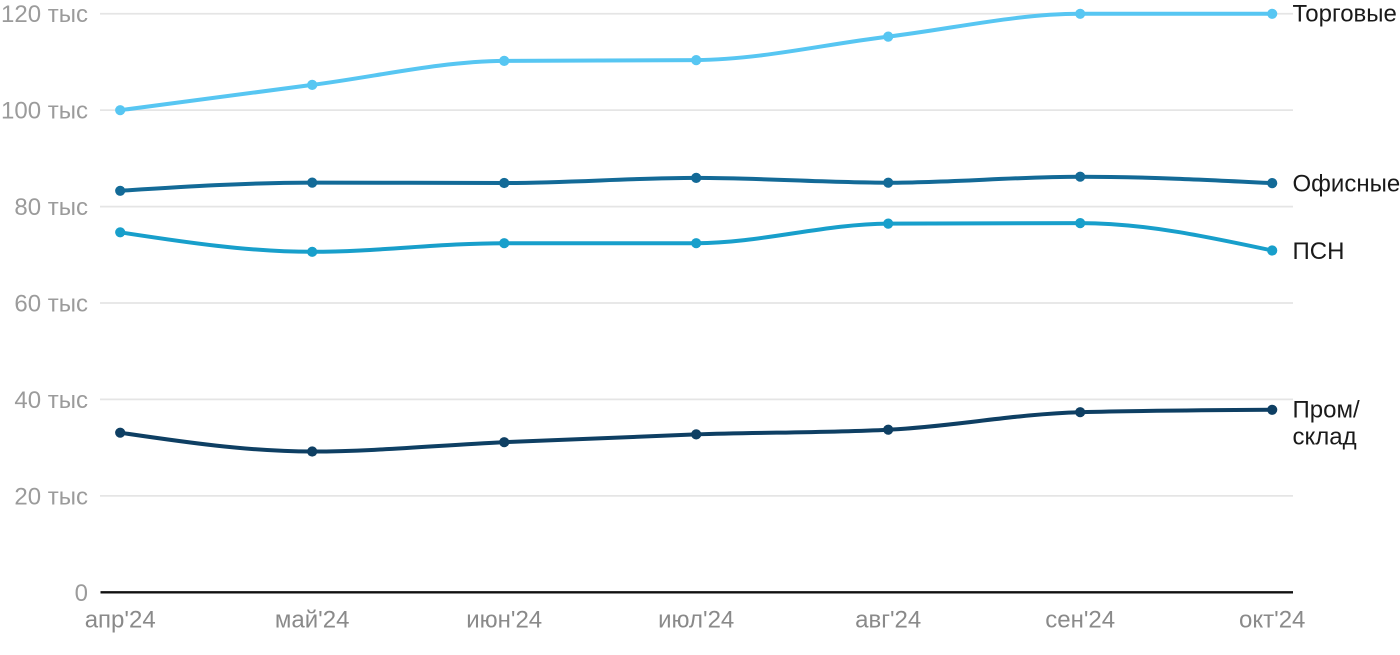 The height and width of the screenshot is (655, 1400). What do you see at coordinates (51, 207) in the screenshot?
I see `svg-text: 80 тыс` at bounding box center [51, 207].